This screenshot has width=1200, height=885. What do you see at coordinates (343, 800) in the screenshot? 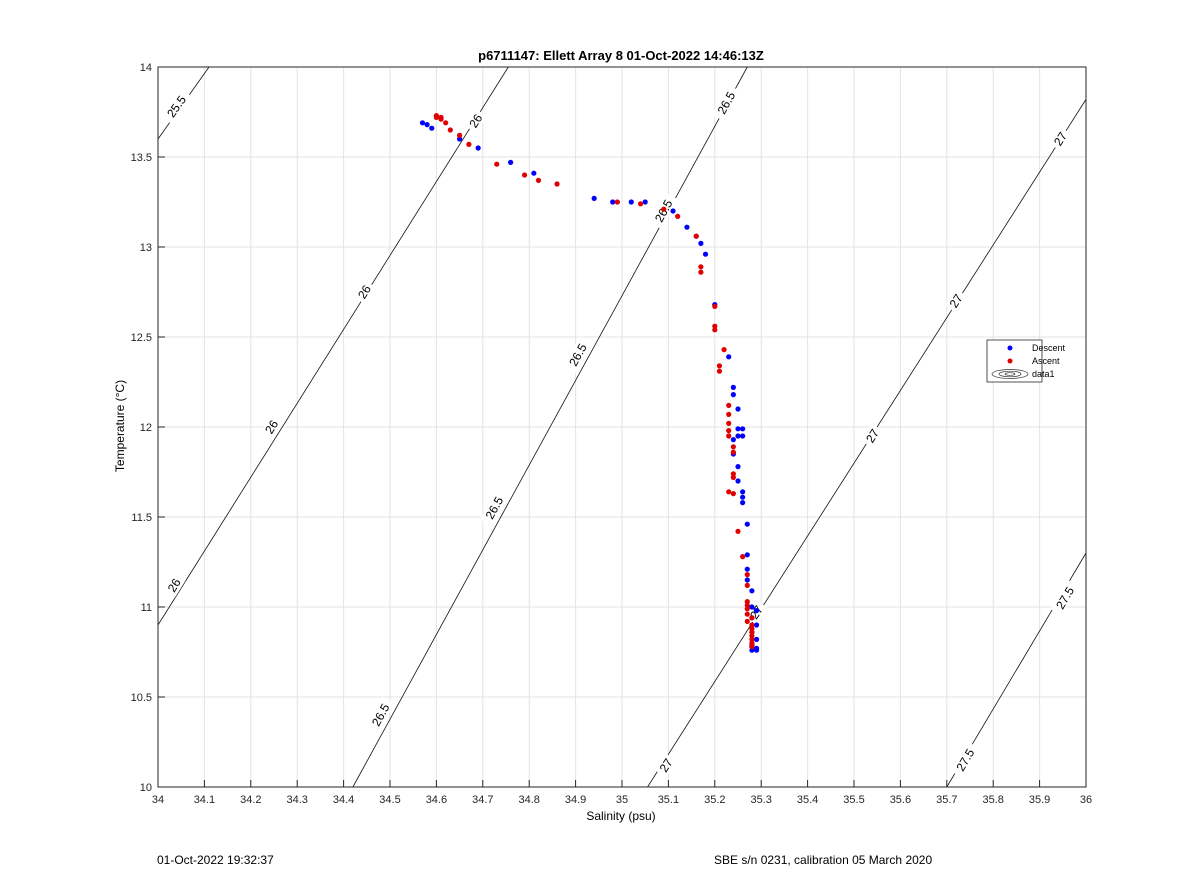
I see `x-tick-label: 34.4` at bounding box center [343, 800].